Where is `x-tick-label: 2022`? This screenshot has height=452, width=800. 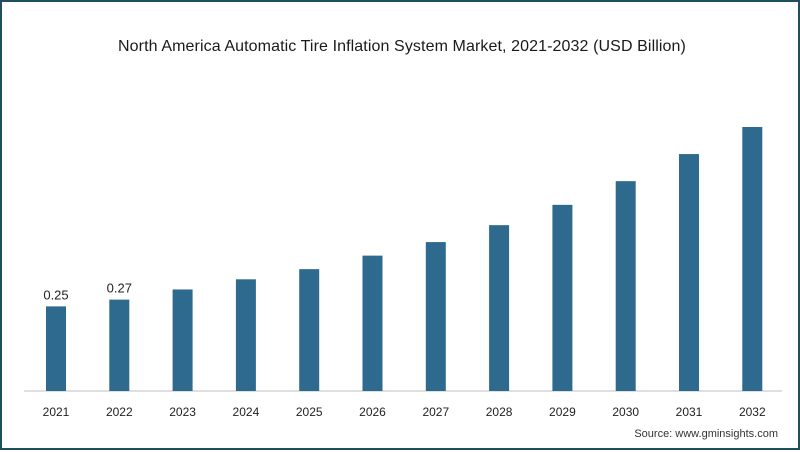 x-tick-label: 2022 is located at coordinates (119, 412).